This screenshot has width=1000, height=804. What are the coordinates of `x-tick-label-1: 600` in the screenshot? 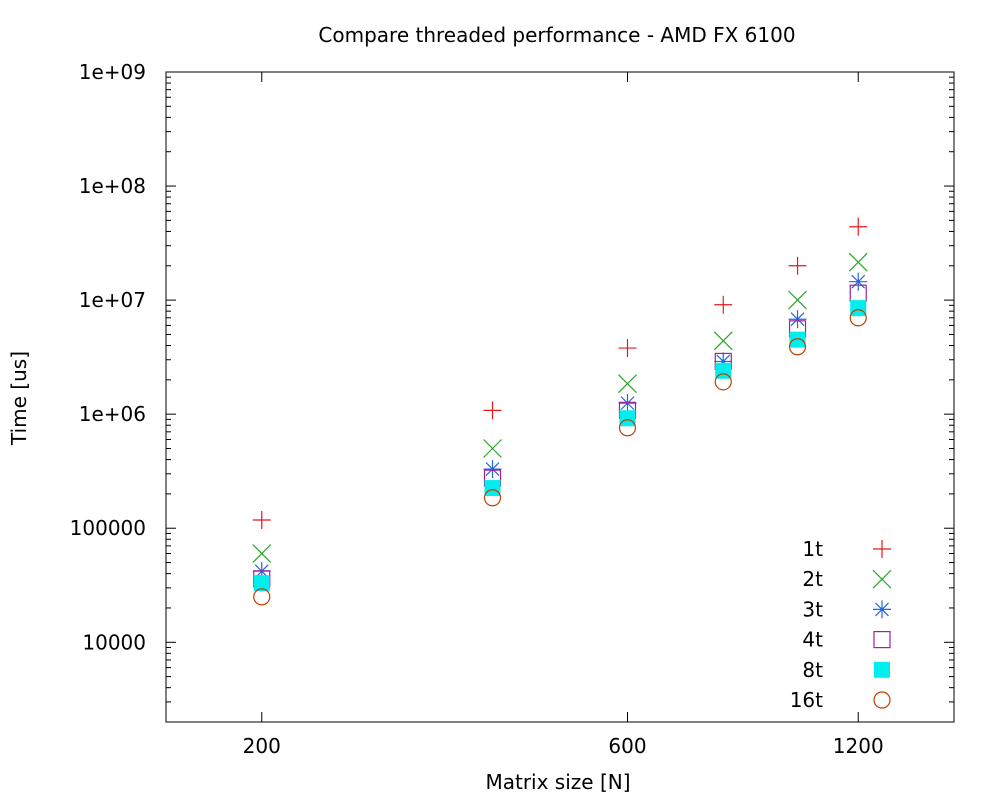 It's located at (627, 746).